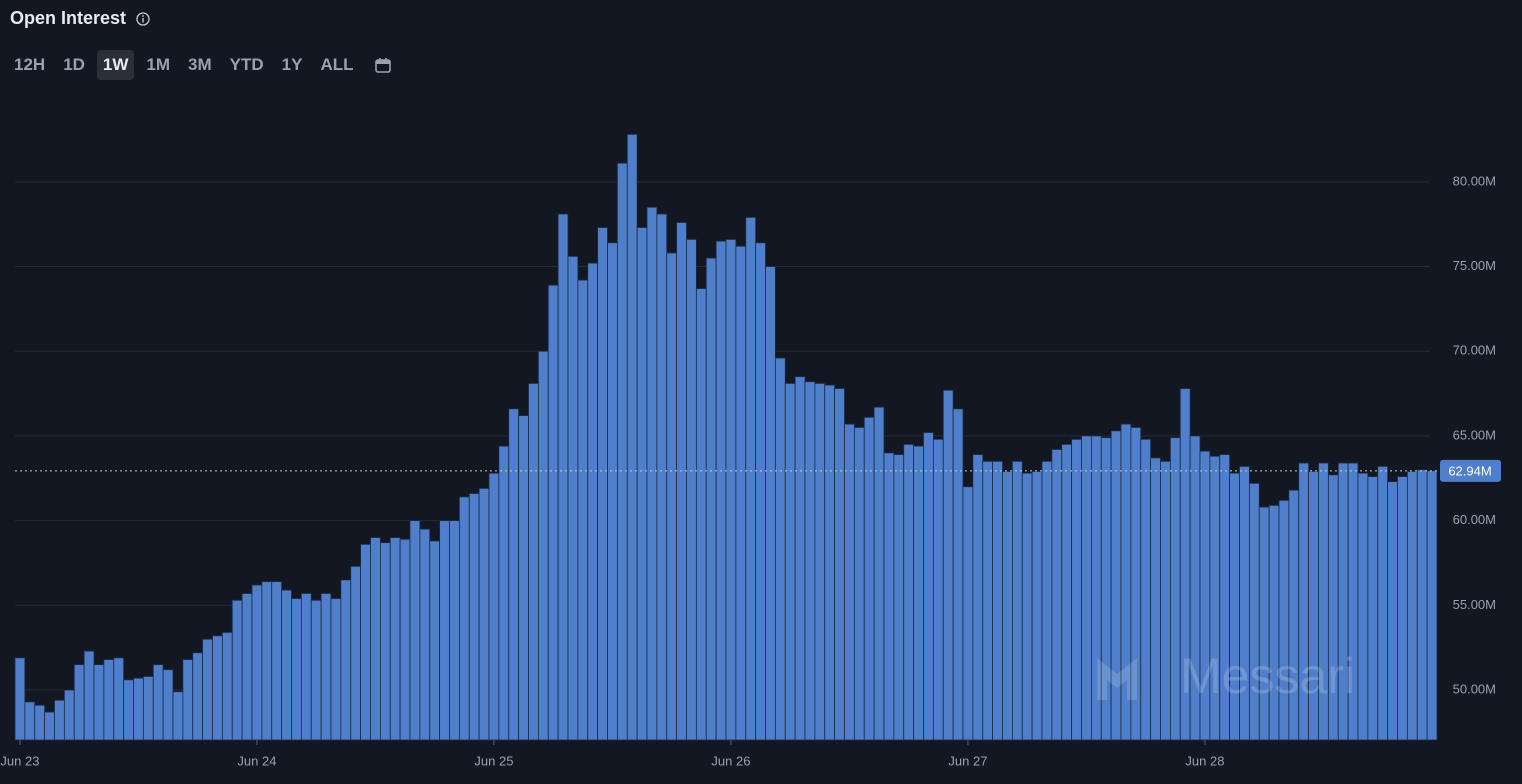 Image resolution: width=1522 pixels, height=784 pixels. I want to click on range-selector: 12H 1D 1W 1M 3M YTD 1Y ALL, so click(200, 65).